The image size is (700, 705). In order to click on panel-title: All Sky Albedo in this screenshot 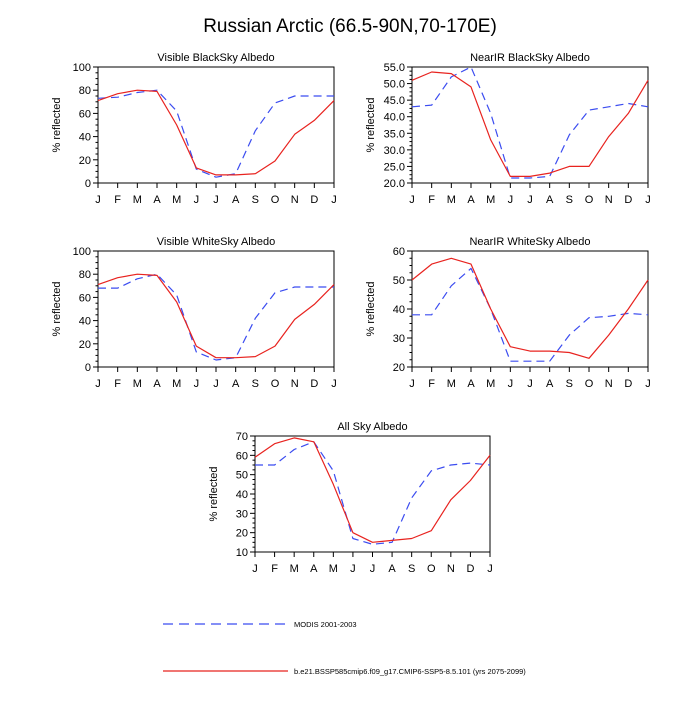, I will do `click(372, 427)`.